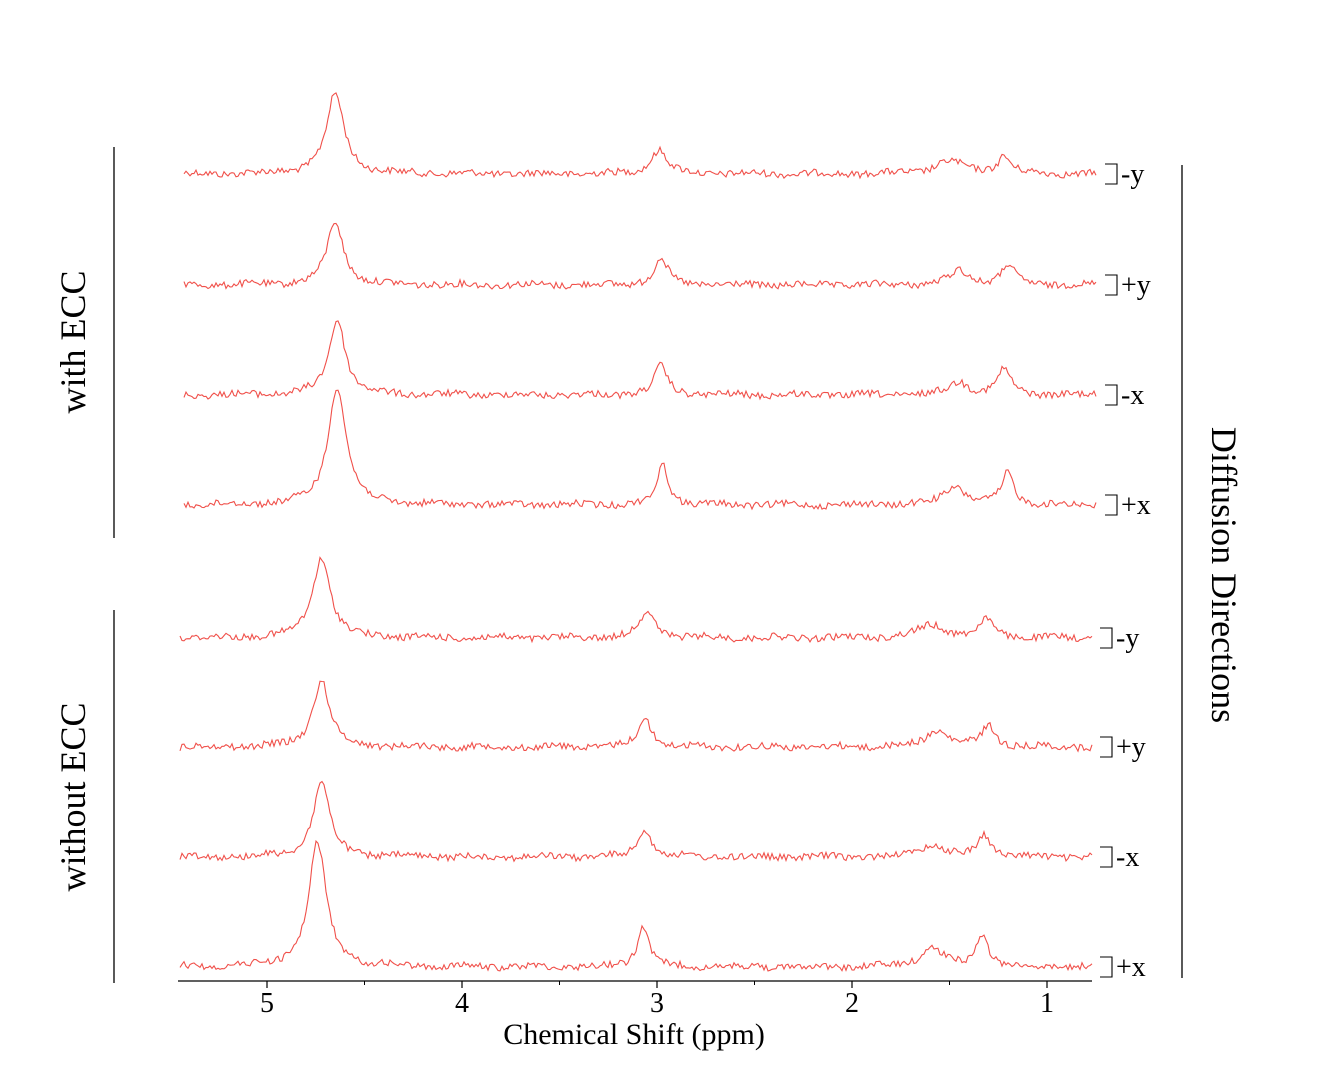 This screenshot has width=1320, height=1080. Describe the element at coordinates (1125, 571) in the screenshot. I see `series-labels: -y +y -x +x -y +y -x +x` at that location.